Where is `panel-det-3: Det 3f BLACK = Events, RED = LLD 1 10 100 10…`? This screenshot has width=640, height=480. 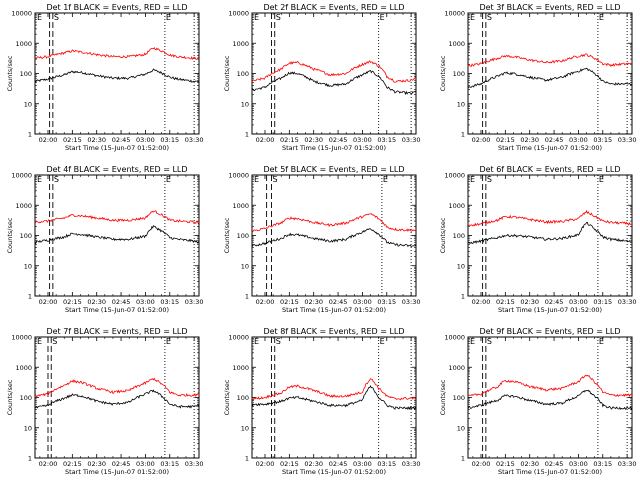 panel-det-3: Det 3f BLACK = Events, RED = LLD 1 10 100 10… is located at coordinates (537, 77).